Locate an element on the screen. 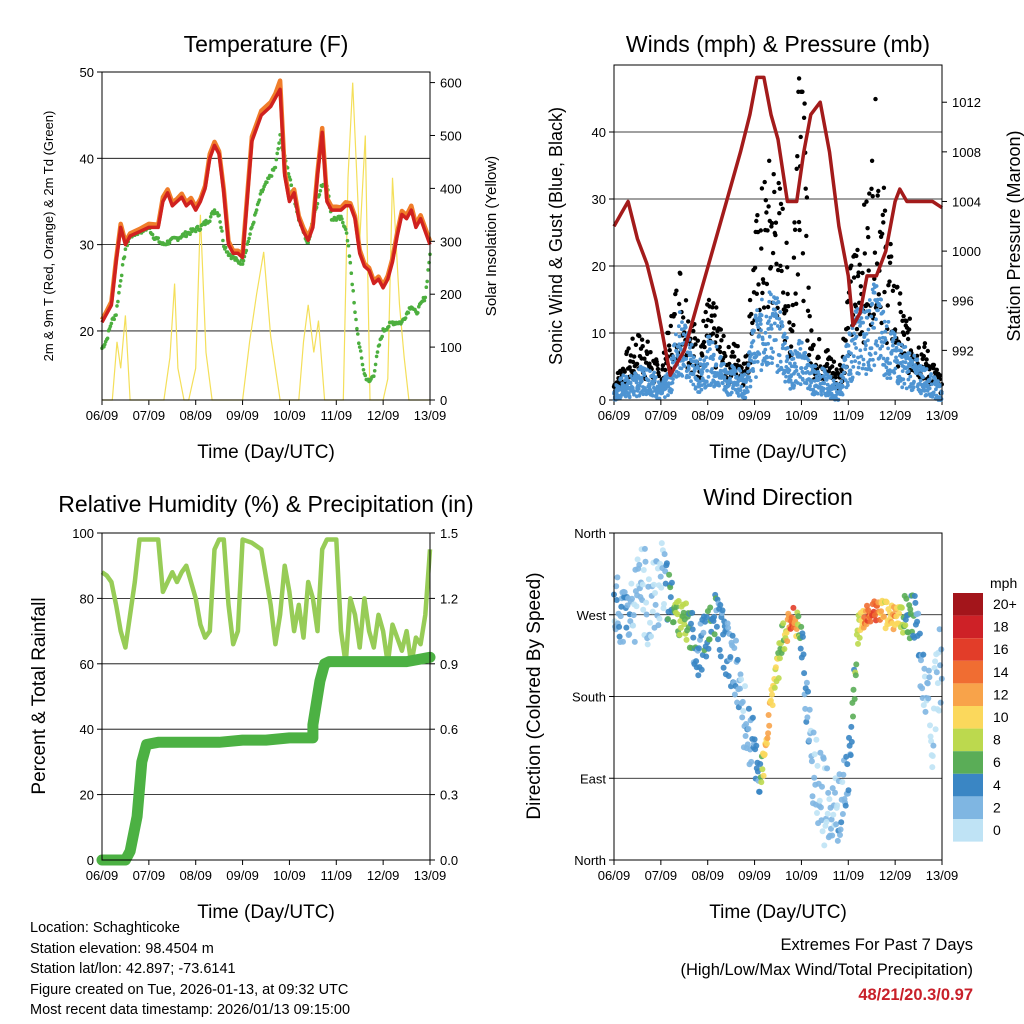  y2-tick-label: 500 is located at coordinates (451, 135).